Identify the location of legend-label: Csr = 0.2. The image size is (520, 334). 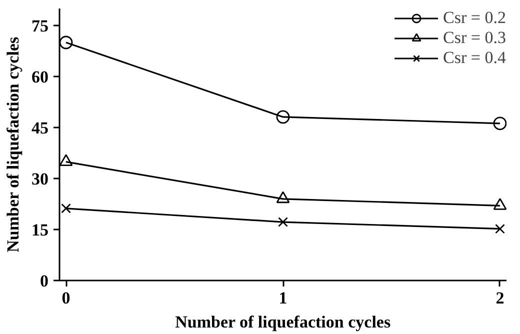
(474, 18).